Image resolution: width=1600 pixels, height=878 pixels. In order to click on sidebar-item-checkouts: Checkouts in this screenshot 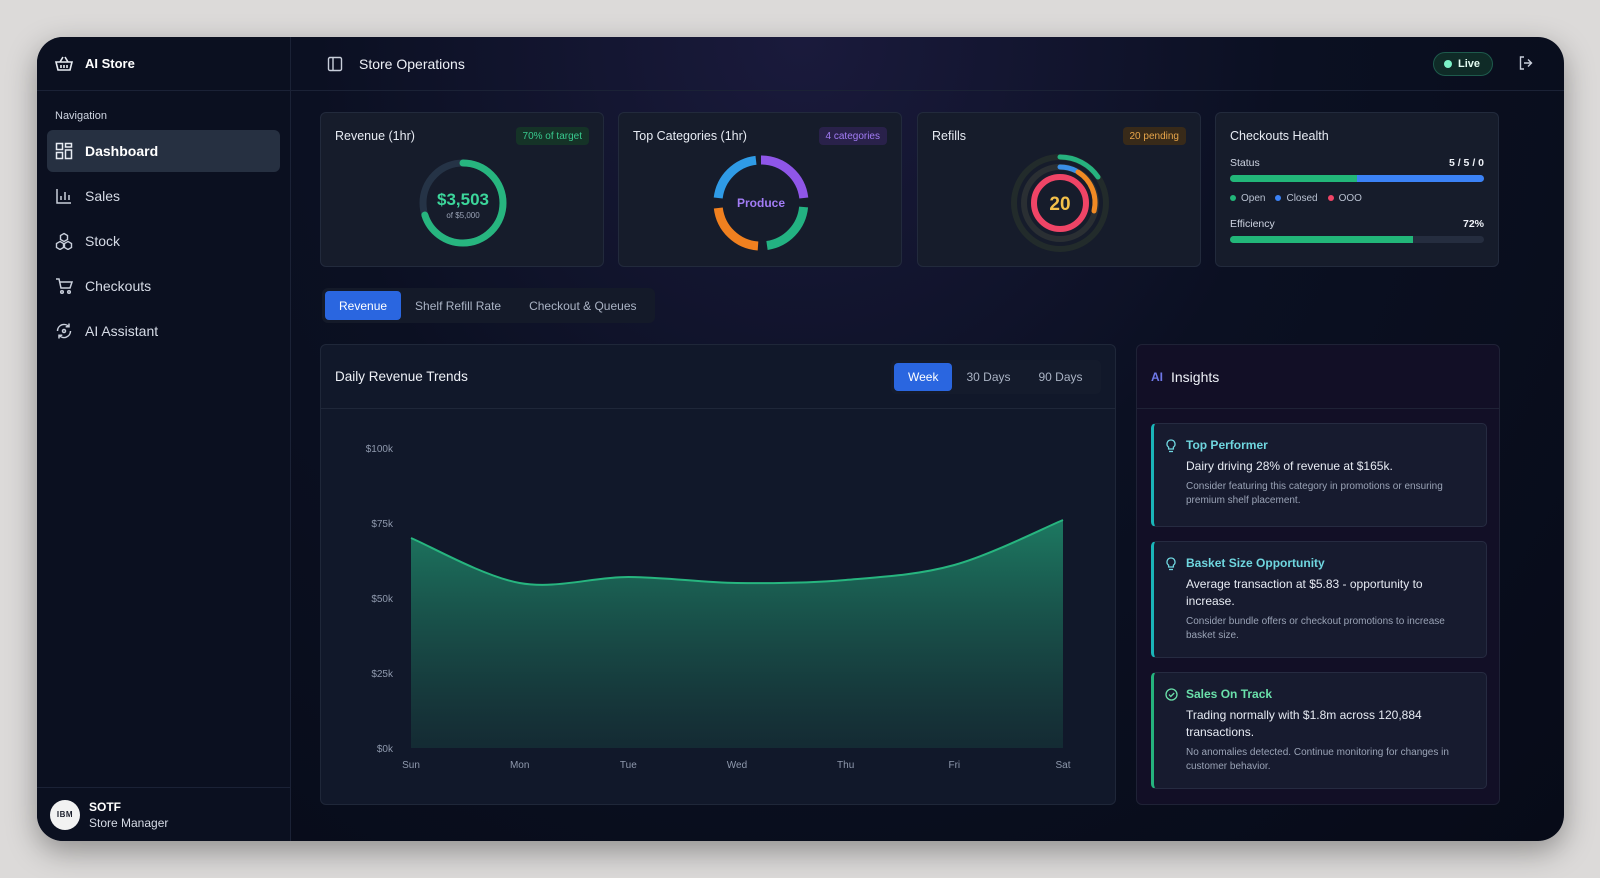, I will do `click(163, 286)`.